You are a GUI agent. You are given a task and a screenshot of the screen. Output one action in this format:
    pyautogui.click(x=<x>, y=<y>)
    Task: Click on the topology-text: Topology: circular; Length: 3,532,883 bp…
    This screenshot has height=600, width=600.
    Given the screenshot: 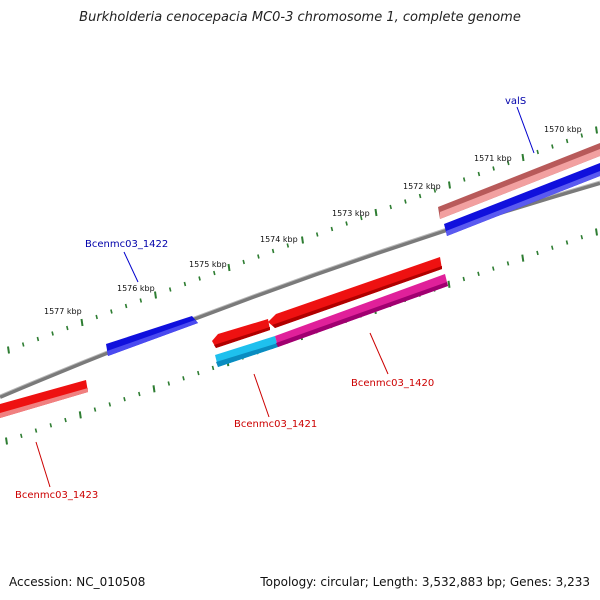 What is the action you would take?
    pyautogui.click(x=425, y=582)
    